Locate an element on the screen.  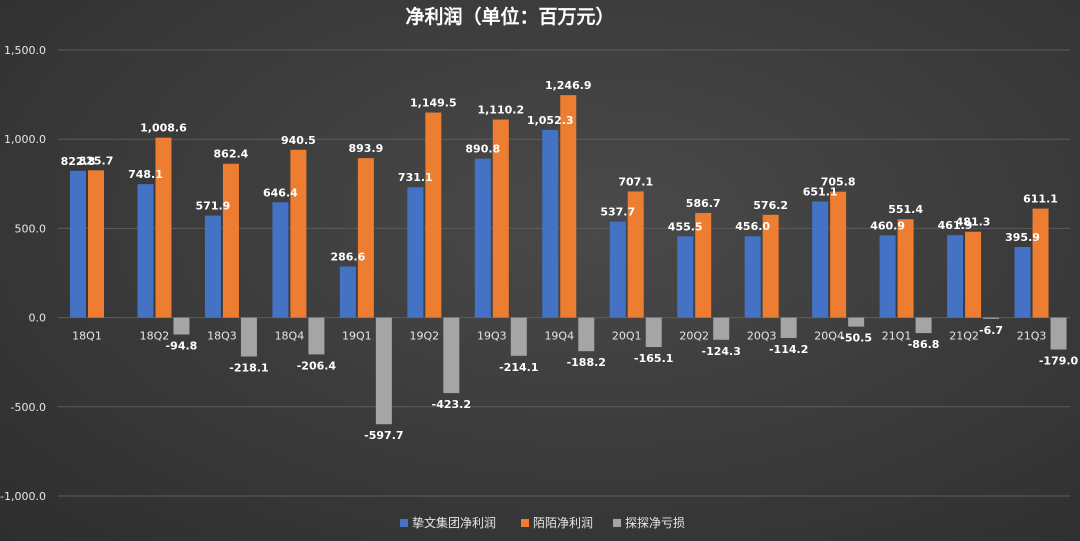
data-label: 890.8 is located at coordinates (482, 149).